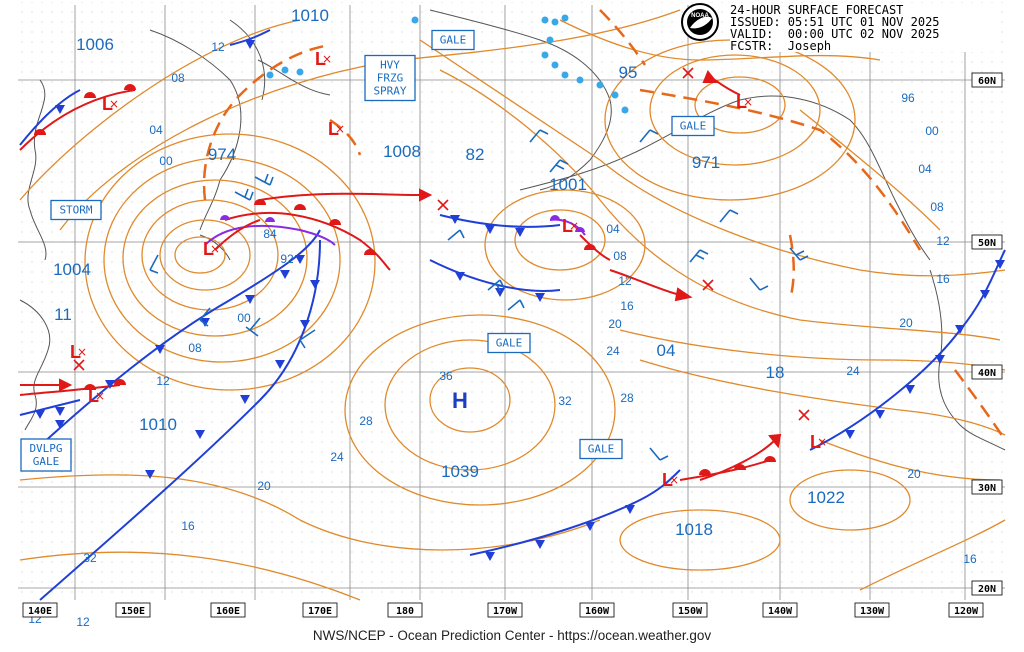 This screenshot has height=652, width=1024. What do you see at coordinates (446, 376) in the screenshot?
I see `isobar-label: 36` at bounding box center [446, 376].